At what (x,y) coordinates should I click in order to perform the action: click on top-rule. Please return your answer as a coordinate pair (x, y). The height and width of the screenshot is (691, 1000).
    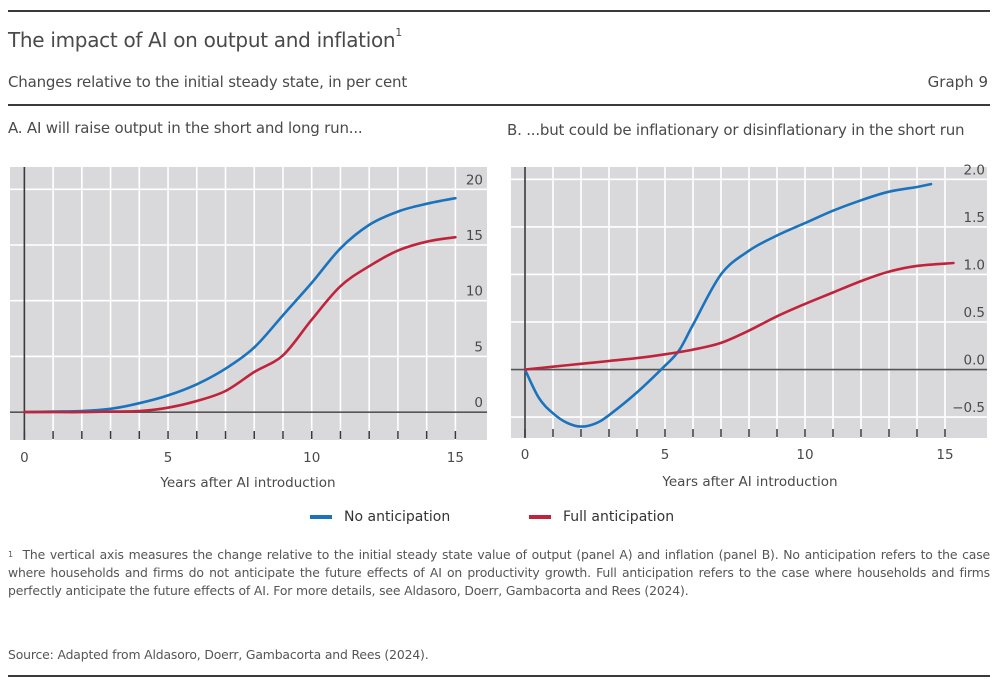
    Looking at the image, I should click on (499, 11).